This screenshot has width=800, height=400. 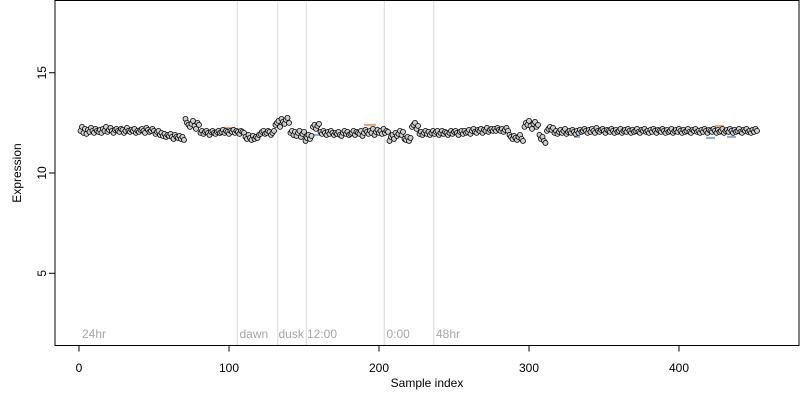 What do you see at coordinates (229, 368) in the screenshot?
I see `x-tick-label: 100` at bounding box center [229, 368].